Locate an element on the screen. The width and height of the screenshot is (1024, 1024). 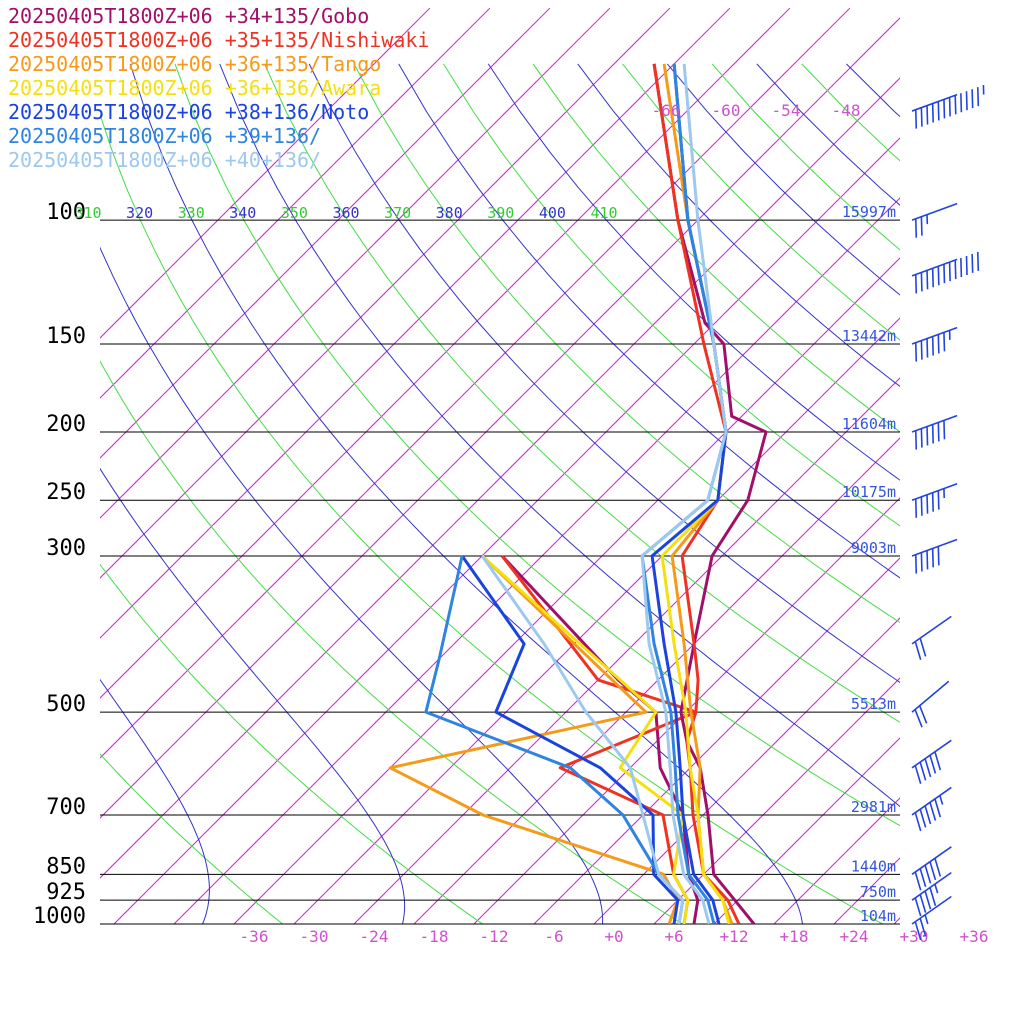
theta-label: 330 is located at coordinates (191, 213).